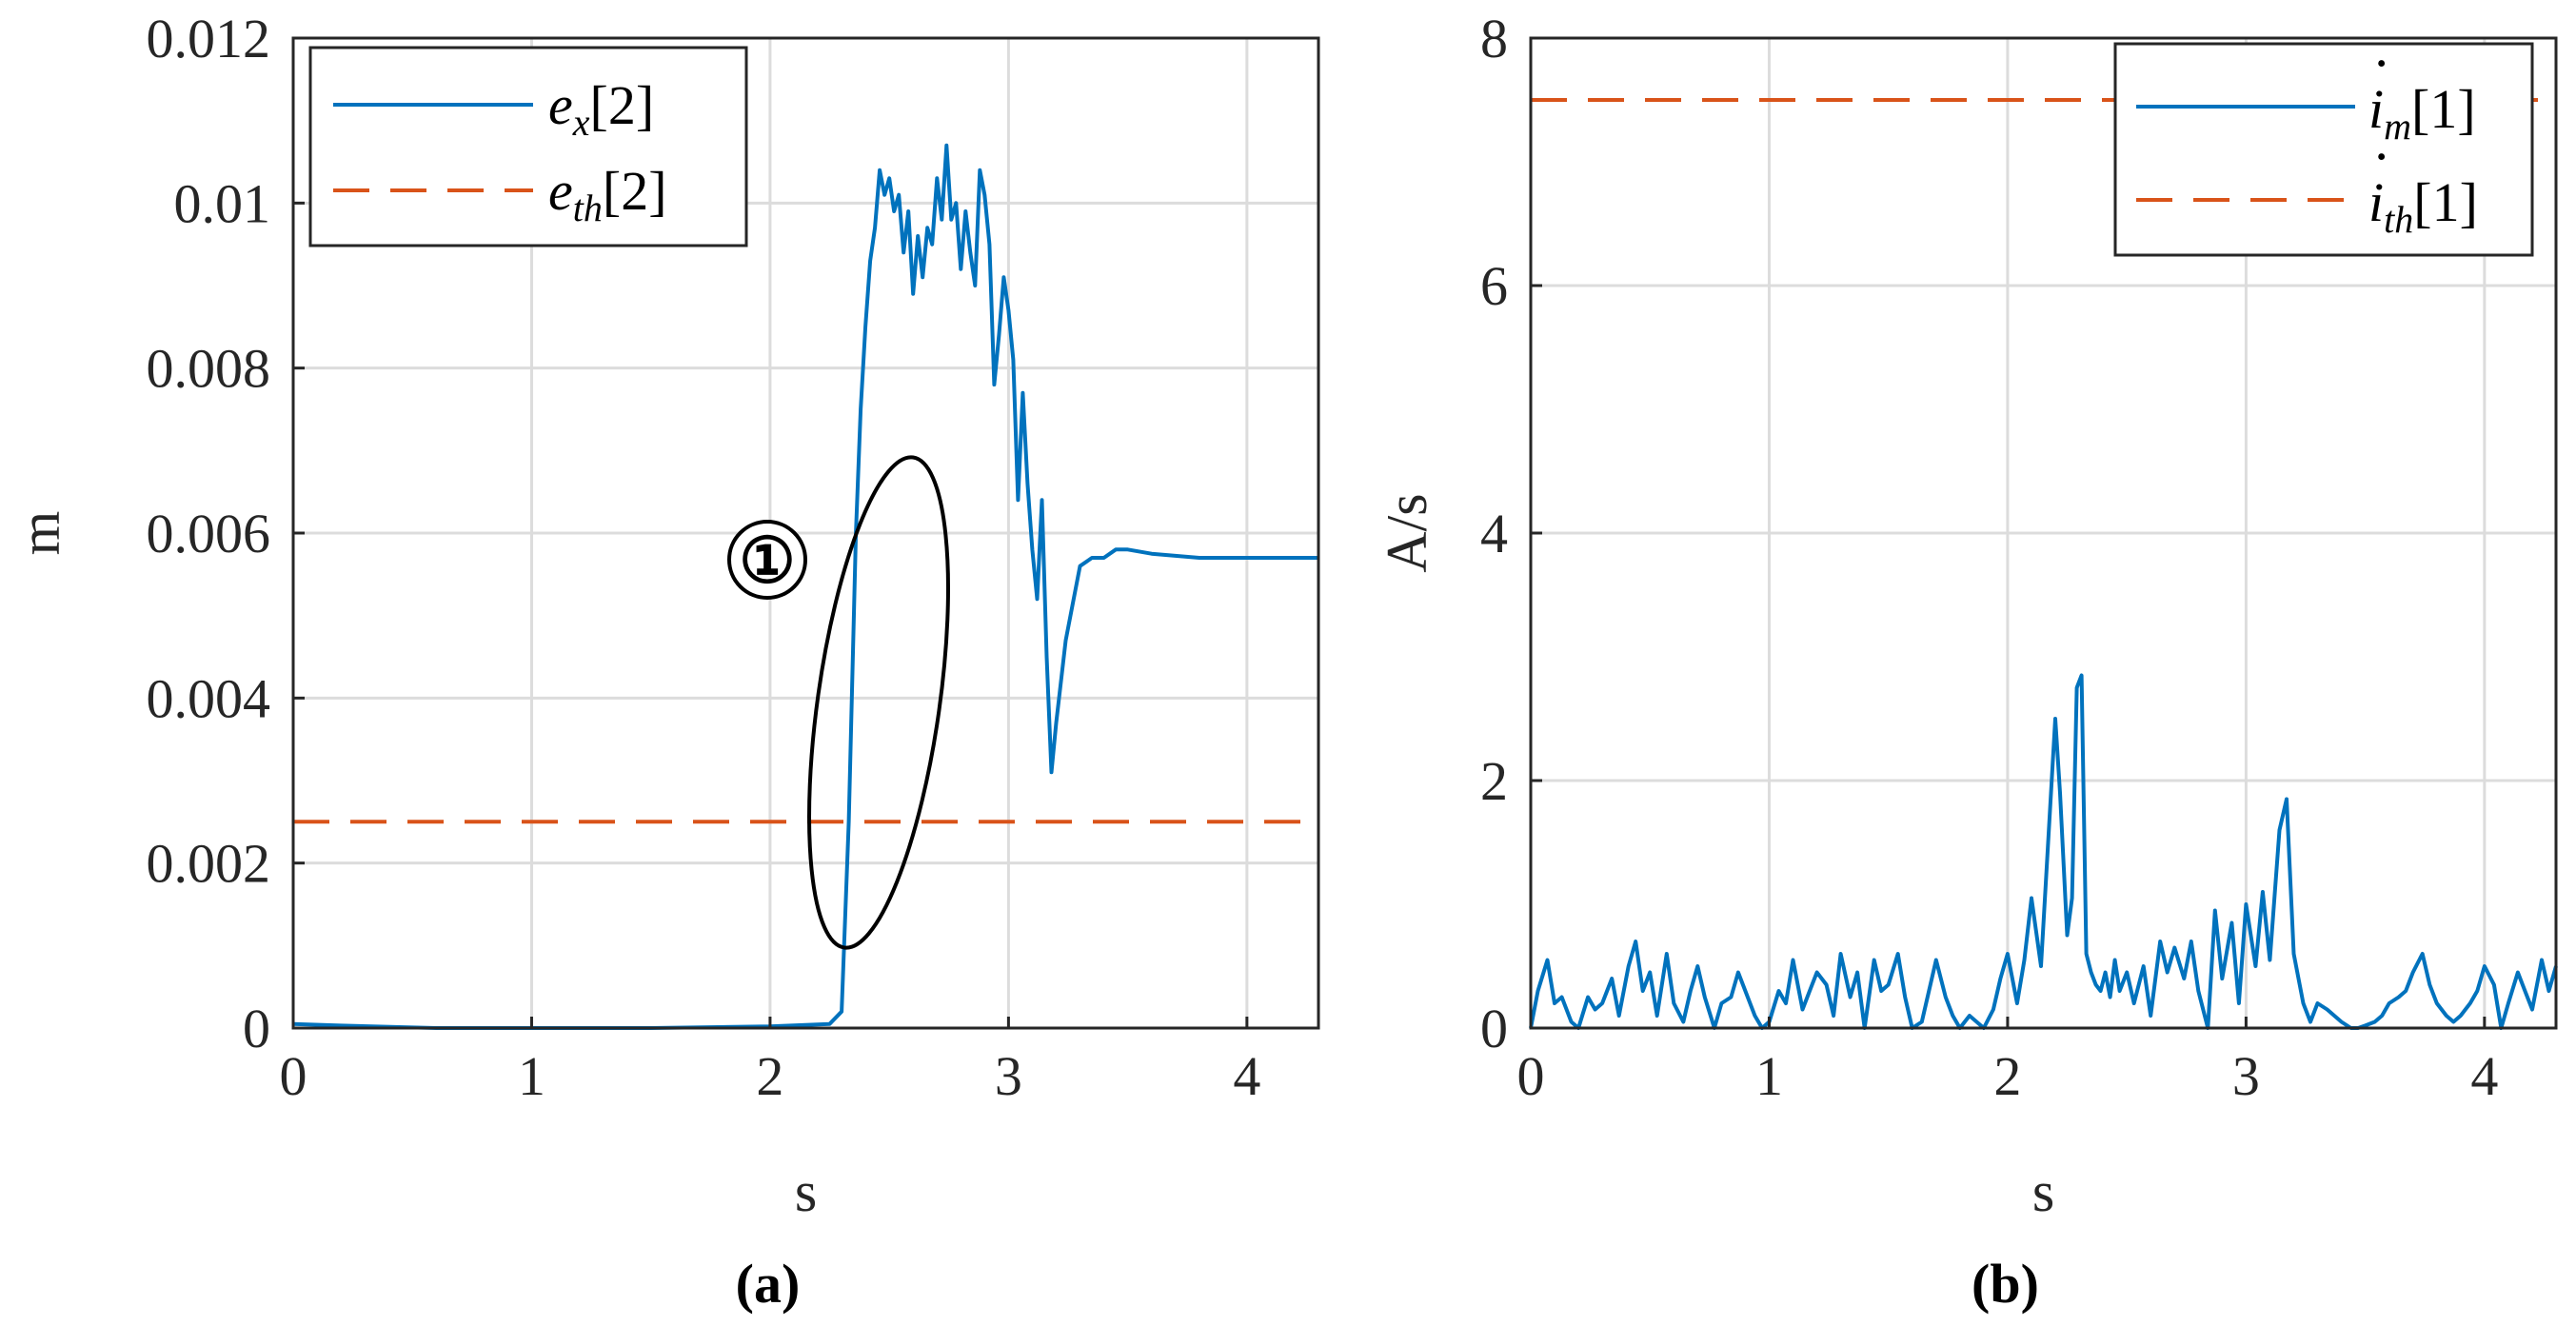 The image size is (2576, 1326). What do you see at coordinates (1494, 286) in the screenshot?
I see `y-tick-label: 6` at bounding box center [1494, 286].